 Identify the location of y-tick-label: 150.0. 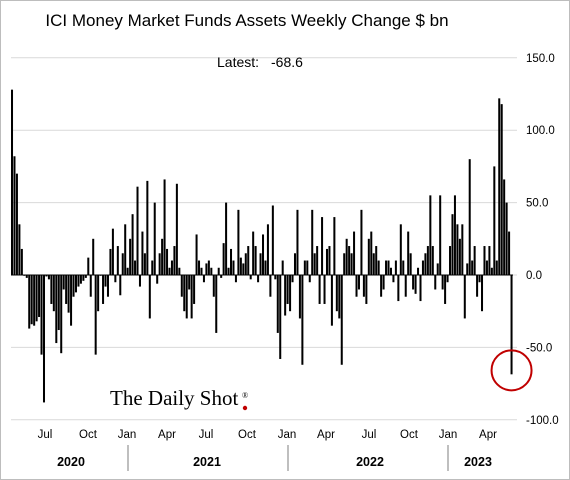
(540, 59).